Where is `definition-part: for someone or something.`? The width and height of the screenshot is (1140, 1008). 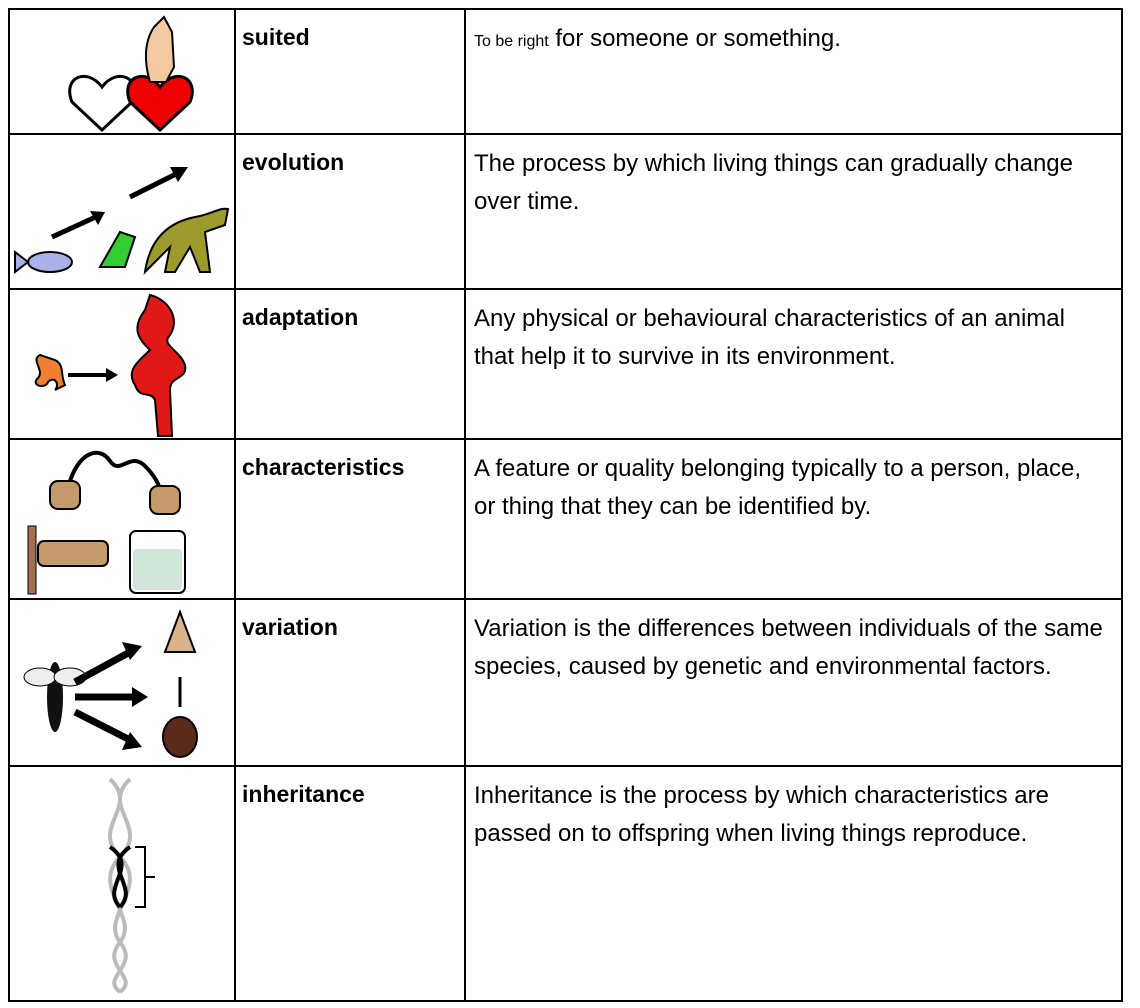 definition-part: for someone or something. is located at coordinates (698, 38).